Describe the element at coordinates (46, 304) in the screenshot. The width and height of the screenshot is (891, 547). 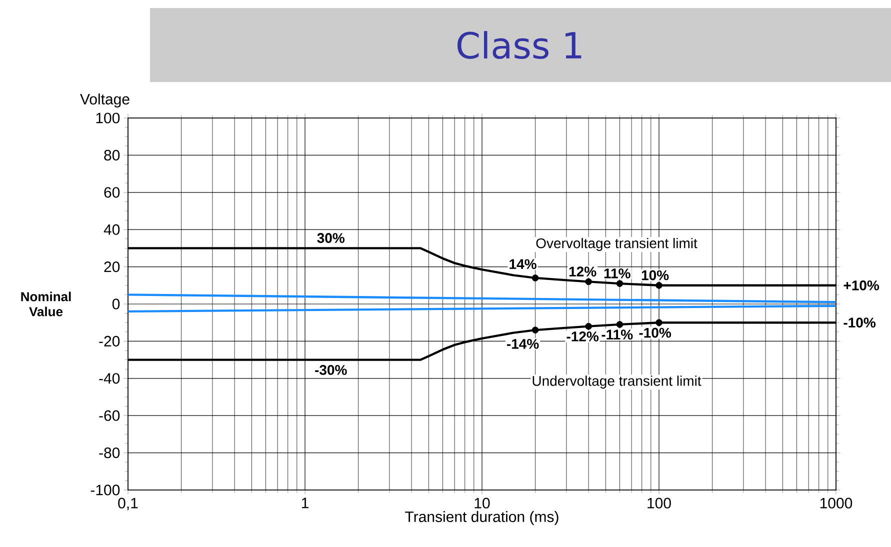
I see `text: Nominal Value` at that location.